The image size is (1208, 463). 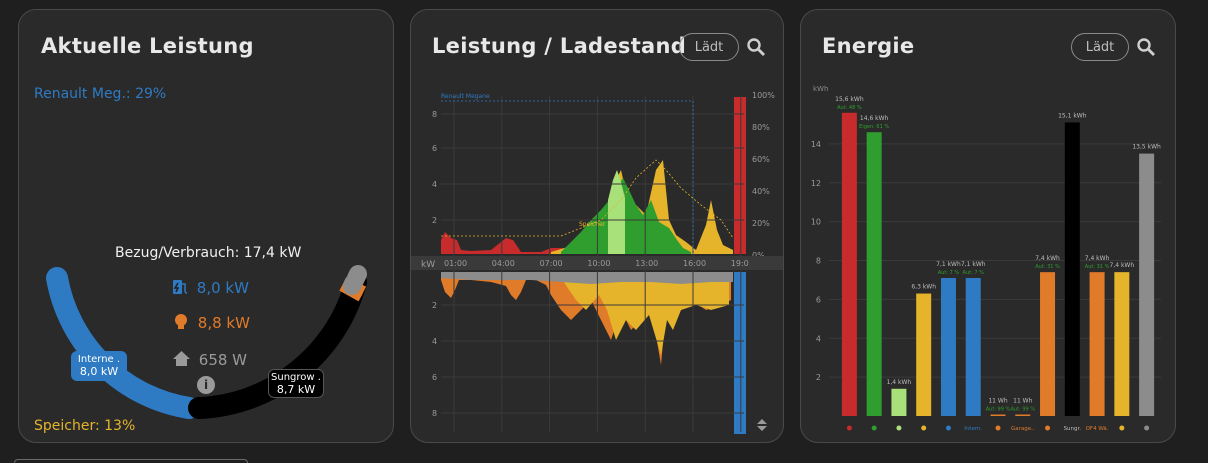 I want to click on bar-value-label: 1,4 kWh, so click(x=899, y=382).